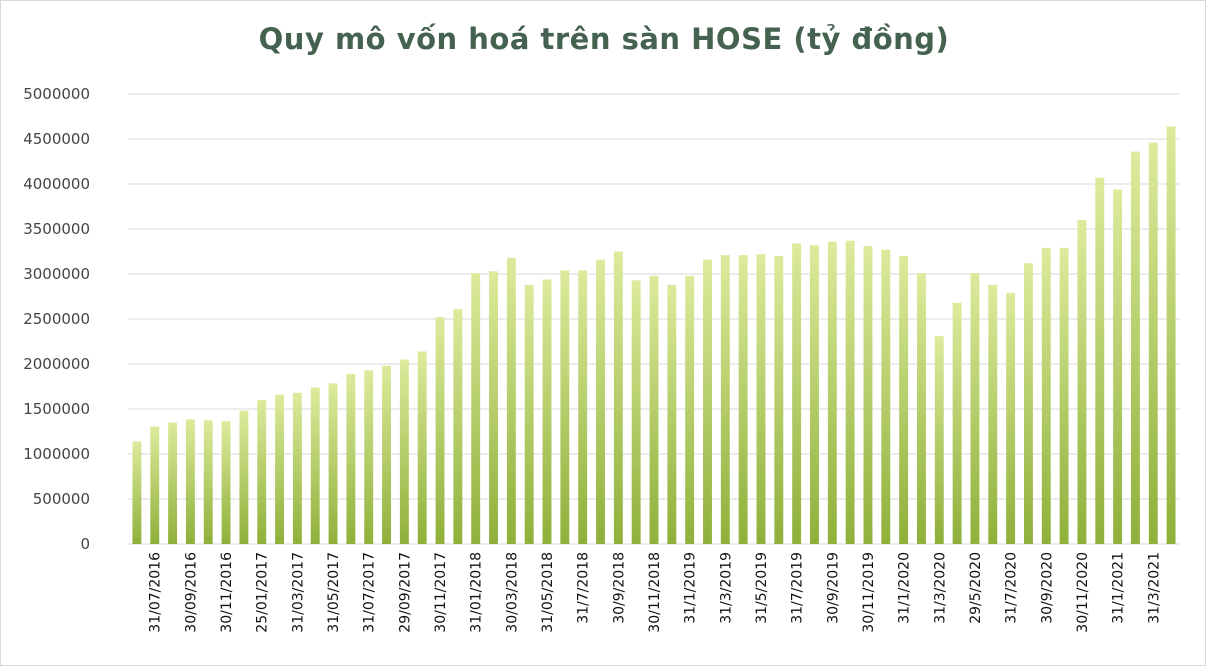 This screenshot has height=668, width=1208. Describe the element at coordinates (584, 588) in the screenshot. I see `x-tick-label: 31/7/2018` at that location.